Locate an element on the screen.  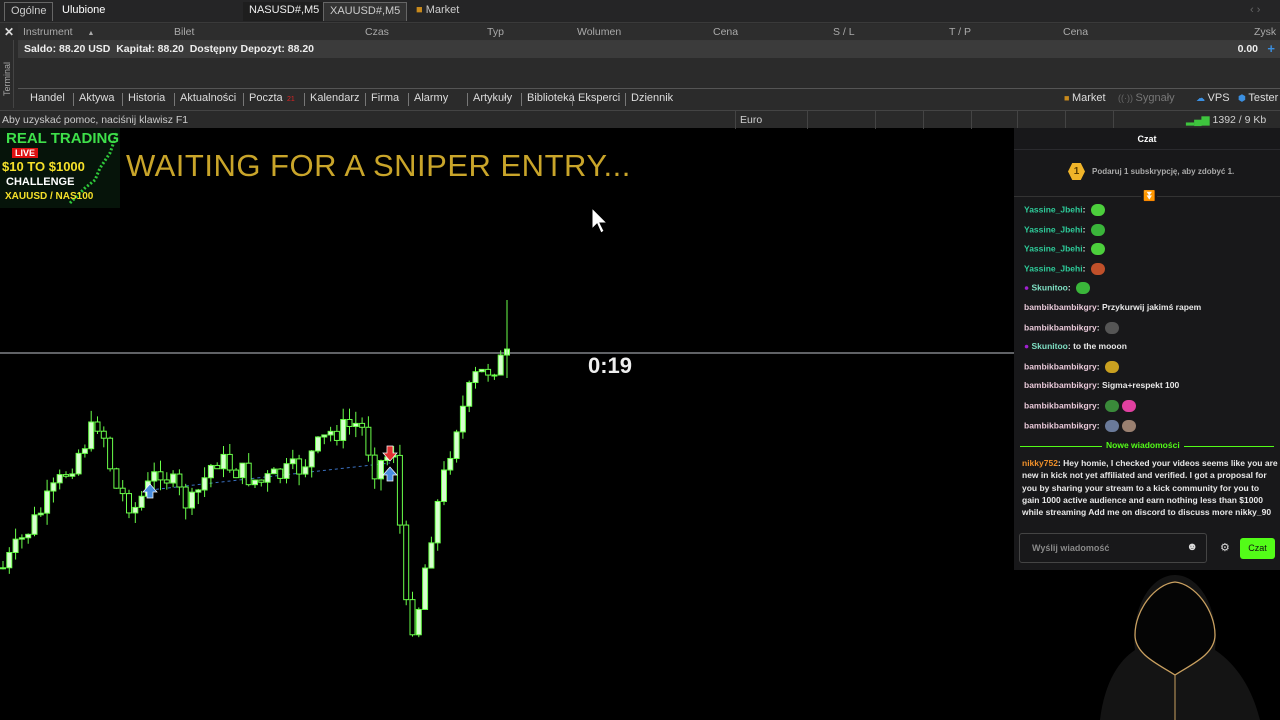
terminal-tab-eksperci: Eksperci is located at coordinates (599, 98).